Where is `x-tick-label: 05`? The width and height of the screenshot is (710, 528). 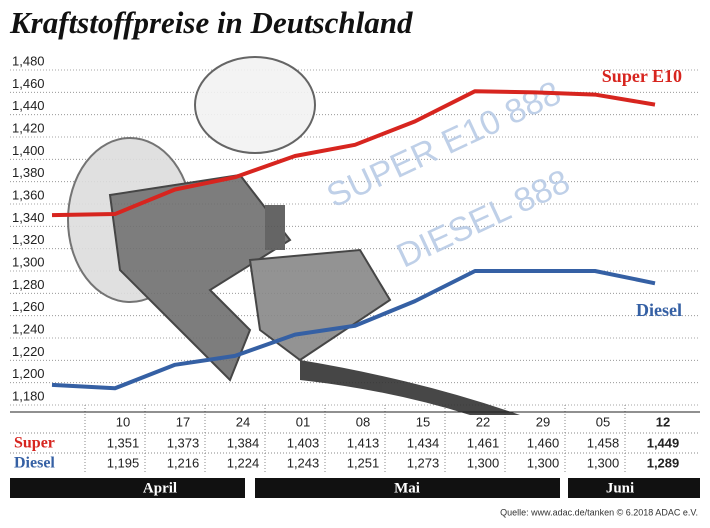
x-tick-label: 05 is located at coordinates (603, 421).